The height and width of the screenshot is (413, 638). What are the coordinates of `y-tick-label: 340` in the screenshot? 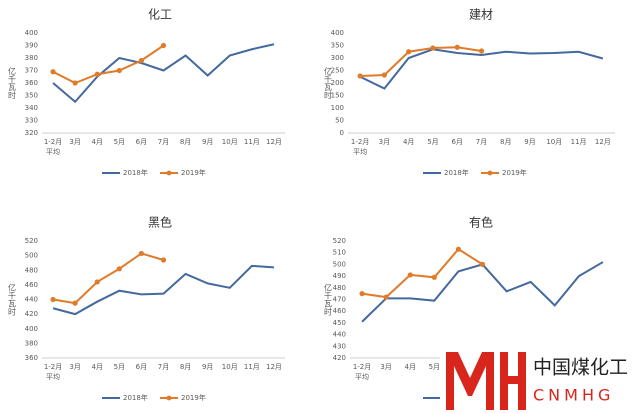 It's located at (31, 108).